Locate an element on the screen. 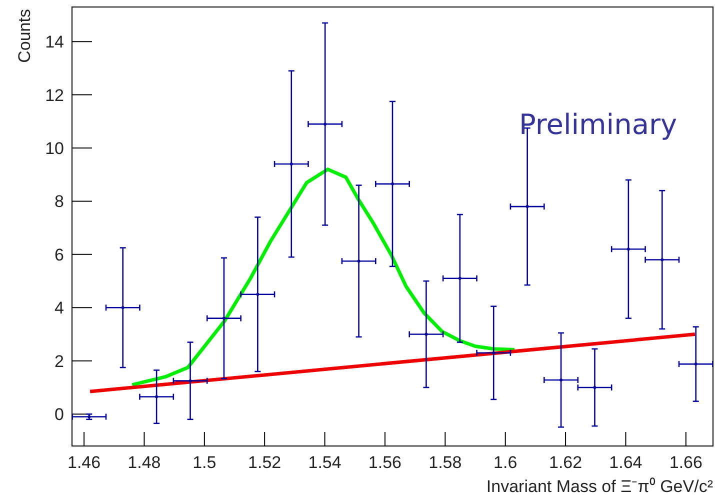 The width and height of the screenshot is (715, 495). x-tick-label: 1.48 is located at coordinates (144, 462).